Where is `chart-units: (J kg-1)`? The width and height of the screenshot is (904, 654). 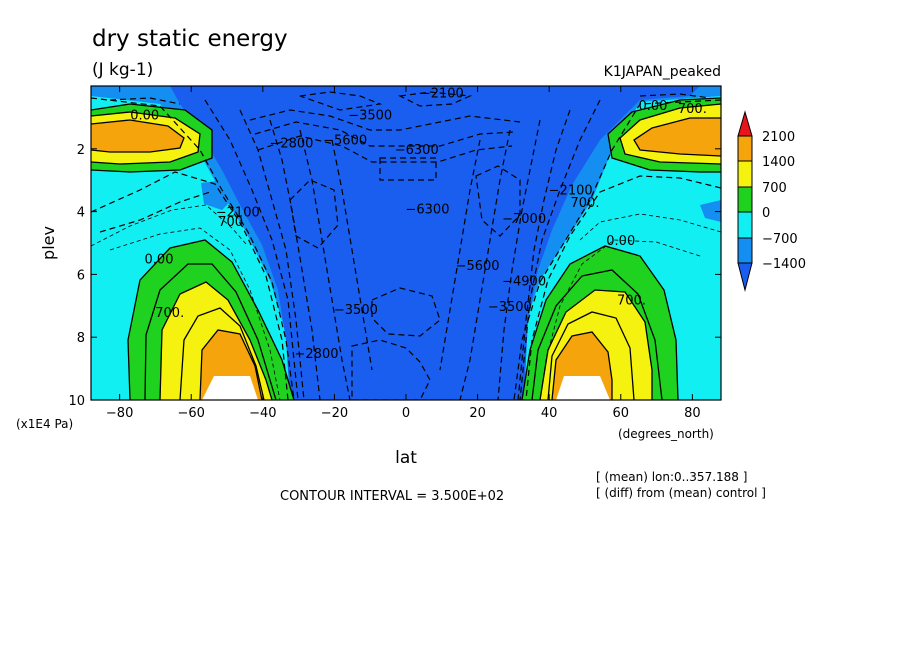 chart-units: (J kg-1) is located at coordinates (122, 70).